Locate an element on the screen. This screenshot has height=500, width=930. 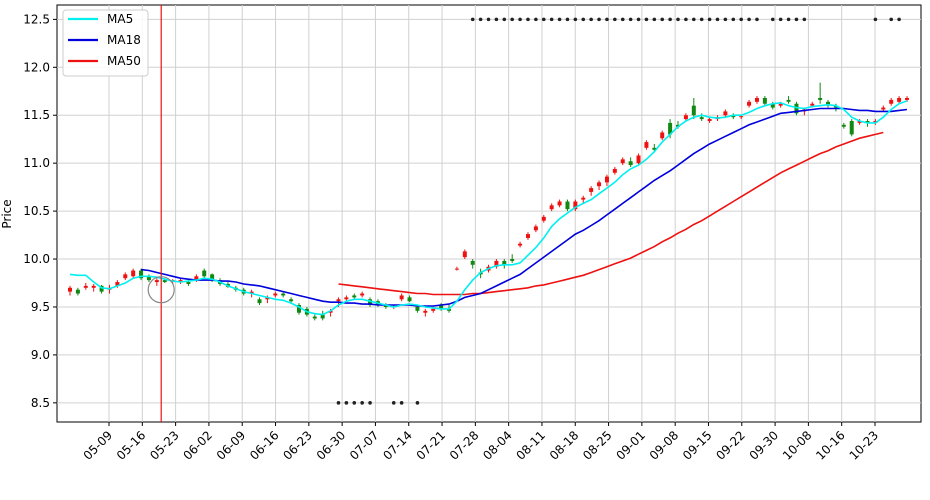
x-tick-label: 06-16 is located at coordinates (264, 445).